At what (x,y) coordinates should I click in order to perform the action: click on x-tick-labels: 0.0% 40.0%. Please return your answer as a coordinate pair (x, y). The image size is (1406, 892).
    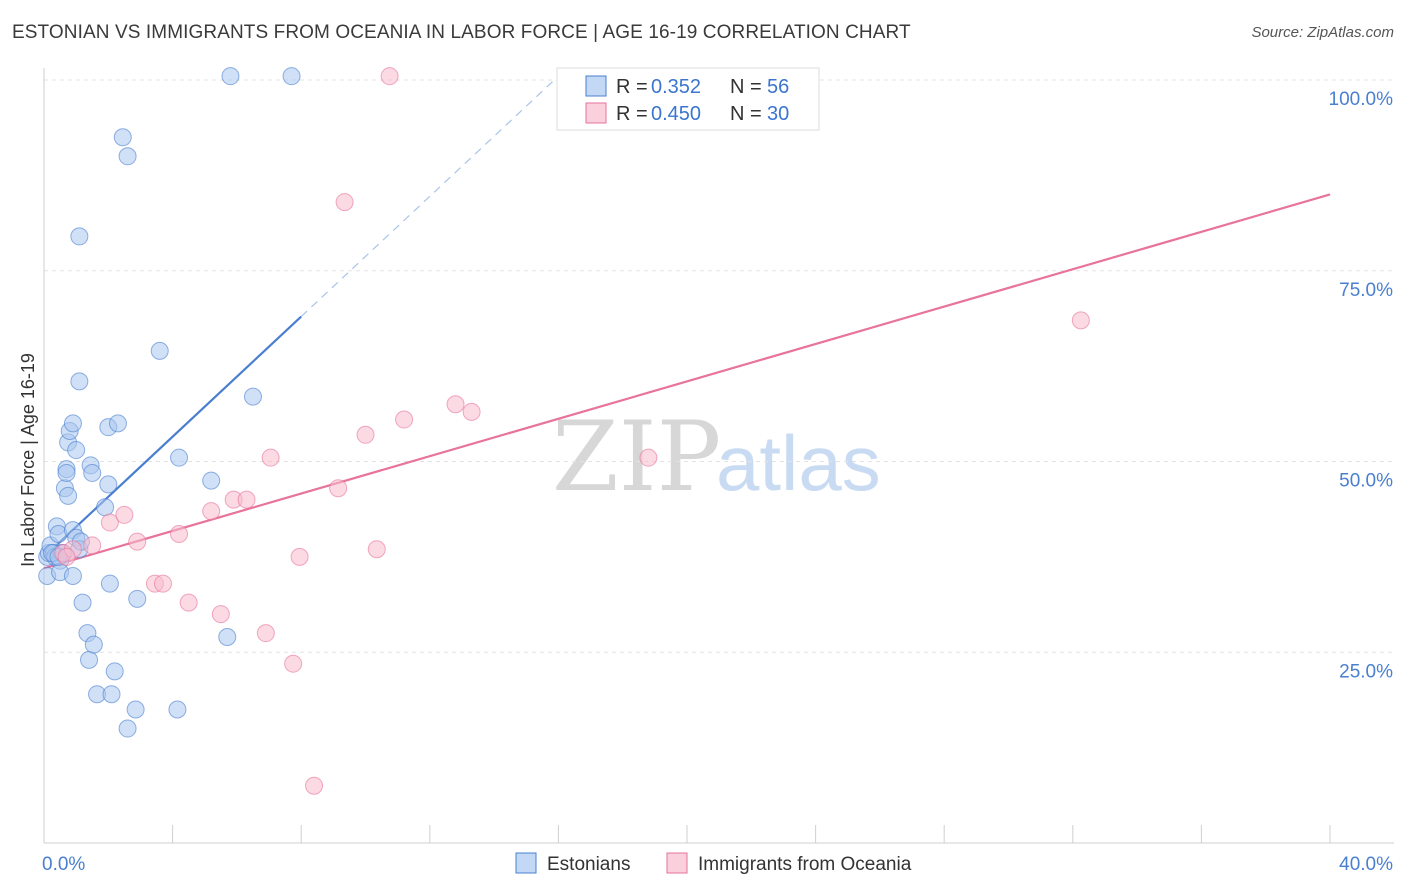
    Looking at the image, I should click on (717, 864).